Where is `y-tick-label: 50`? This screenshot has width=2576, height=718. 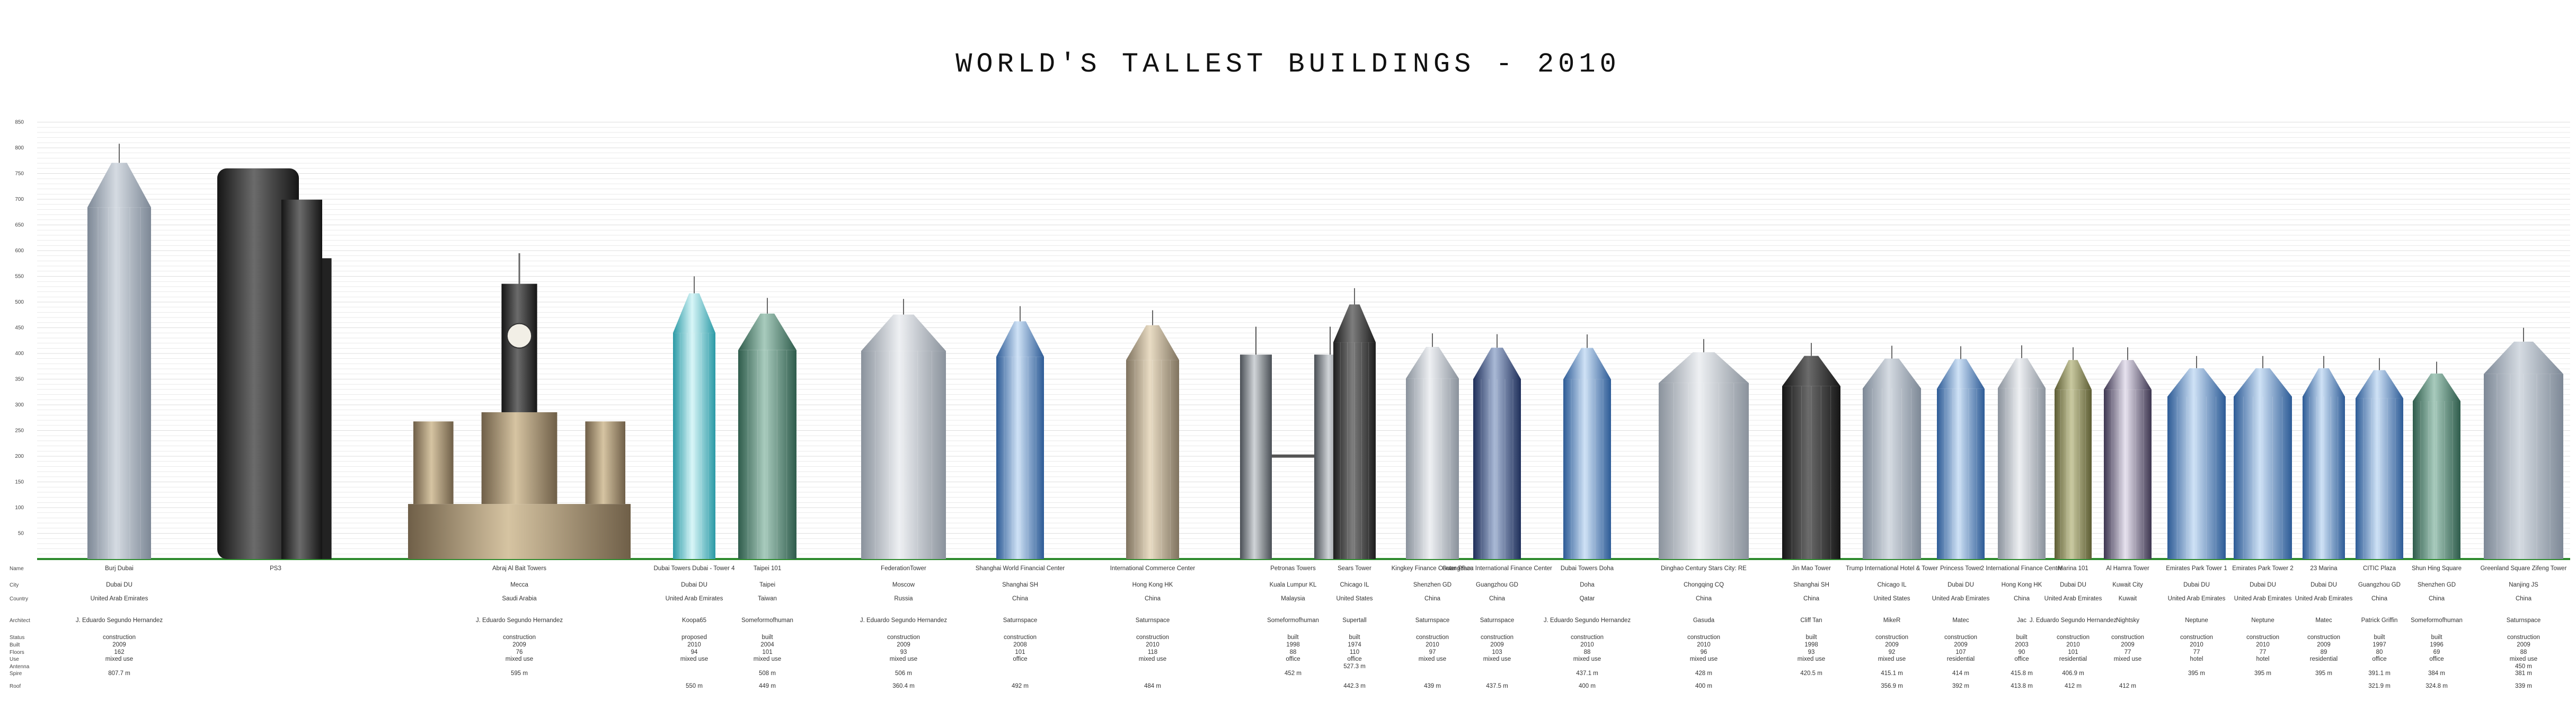 y-tick-label: 50 is located at coordinates (21, 534).